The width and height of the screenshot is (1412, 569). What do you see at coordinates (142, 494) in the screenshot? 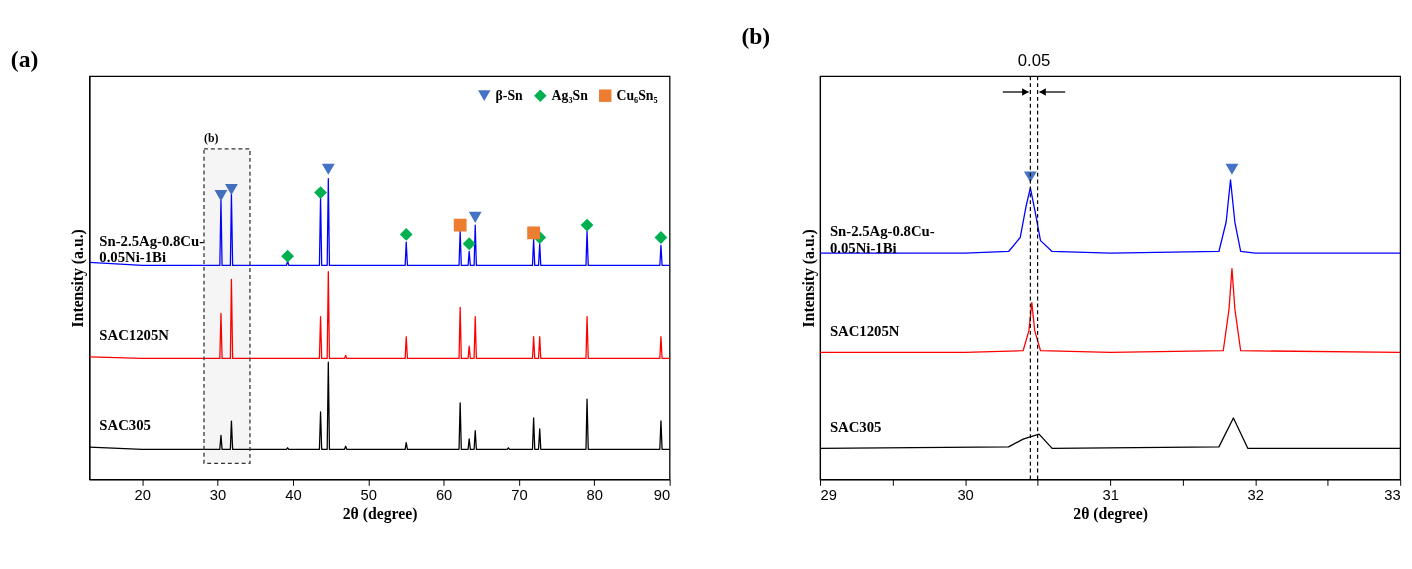
I see `x-tick-label: 20` at bounding box center [142, 494].